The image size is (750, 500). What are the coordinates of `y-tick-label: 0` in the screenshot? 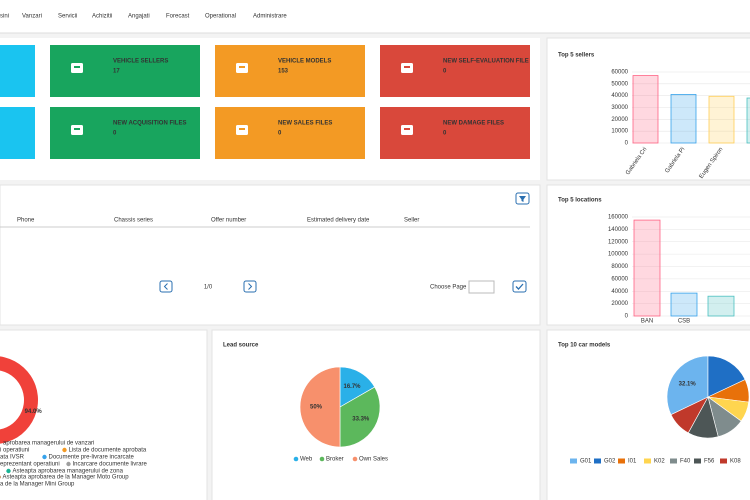 It's located at (627, 144).